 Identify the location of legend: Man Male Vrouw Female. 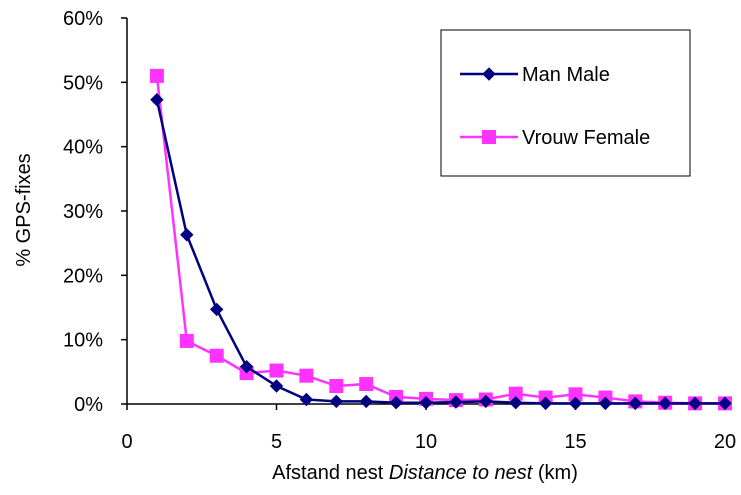
(565, 103).